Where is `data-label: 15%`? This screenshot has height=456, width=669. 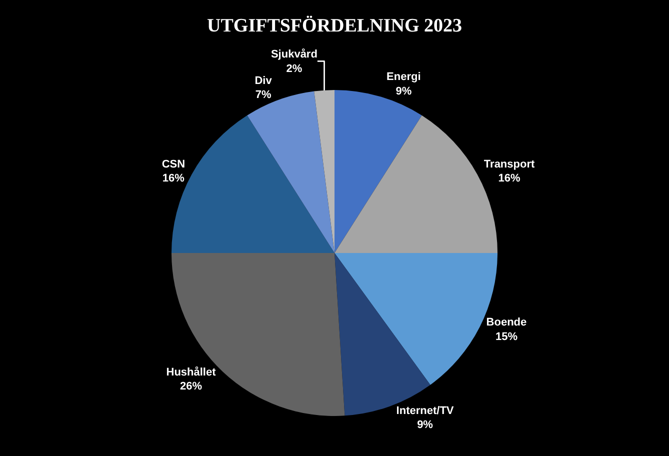
data-label: 15% is located at coordinates (506, 336).